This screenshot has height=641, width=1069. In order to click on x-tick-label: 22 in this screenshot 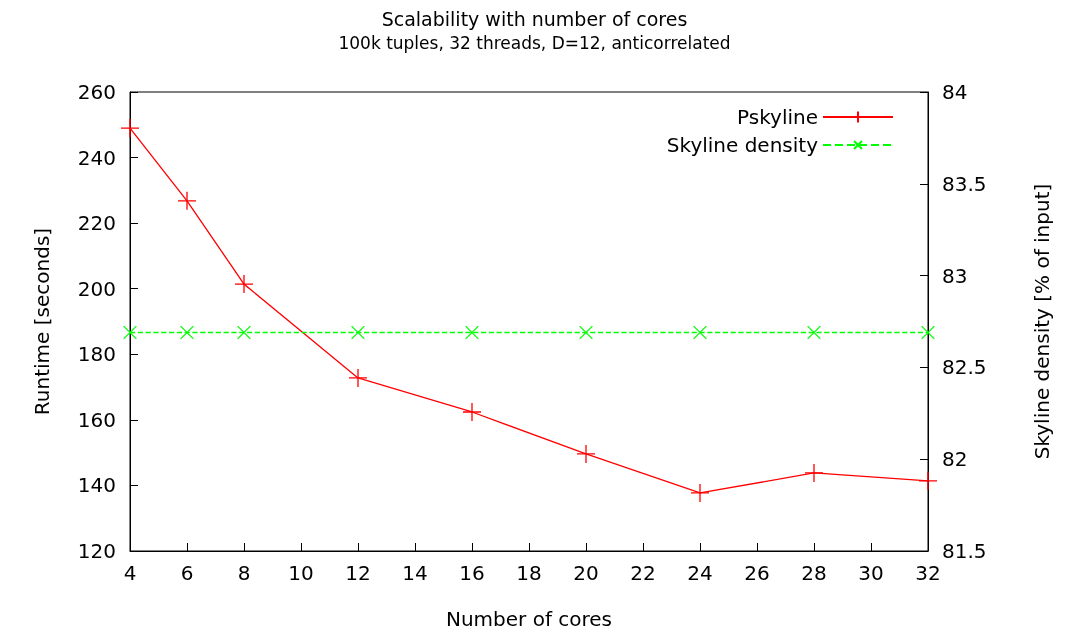, I will do `click(643, 573)`.